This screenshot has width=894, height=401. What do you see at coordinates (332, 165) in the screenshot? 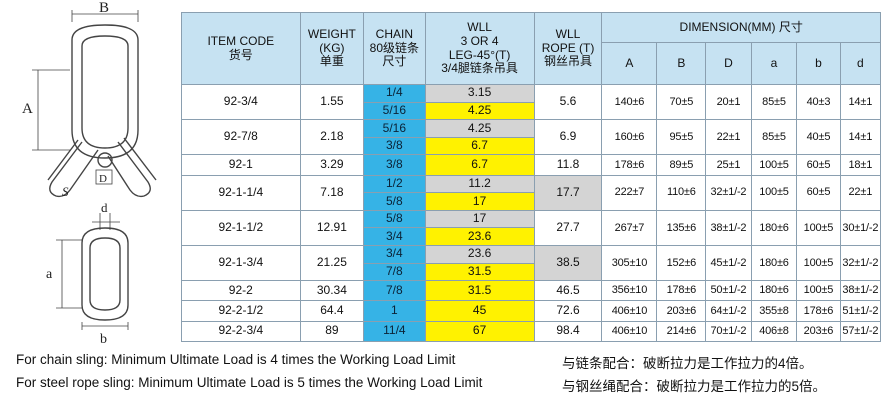
I see `weight-cell: 3.29` at bounding box center [332, 165].